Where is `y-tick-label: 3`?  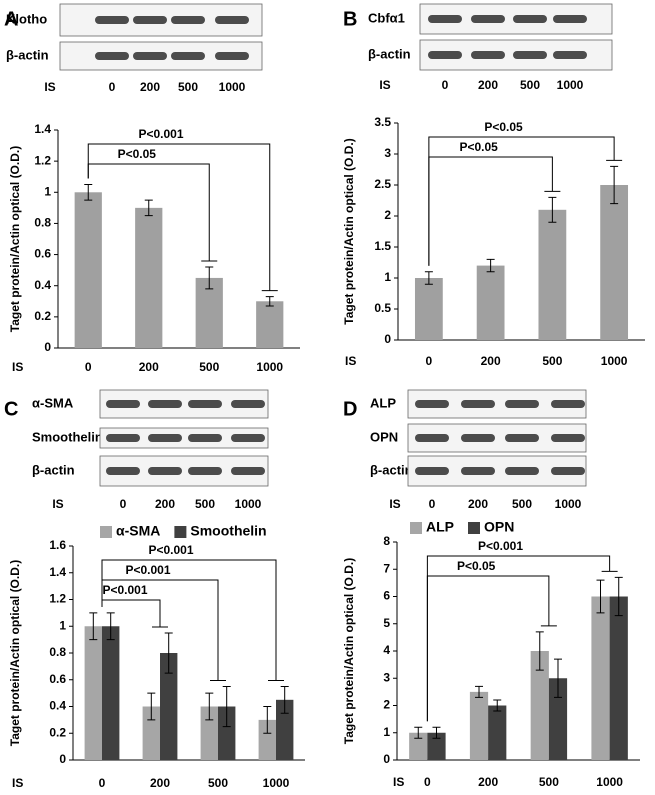
y-tick-label: 3 is located at coordinates (387, 153).